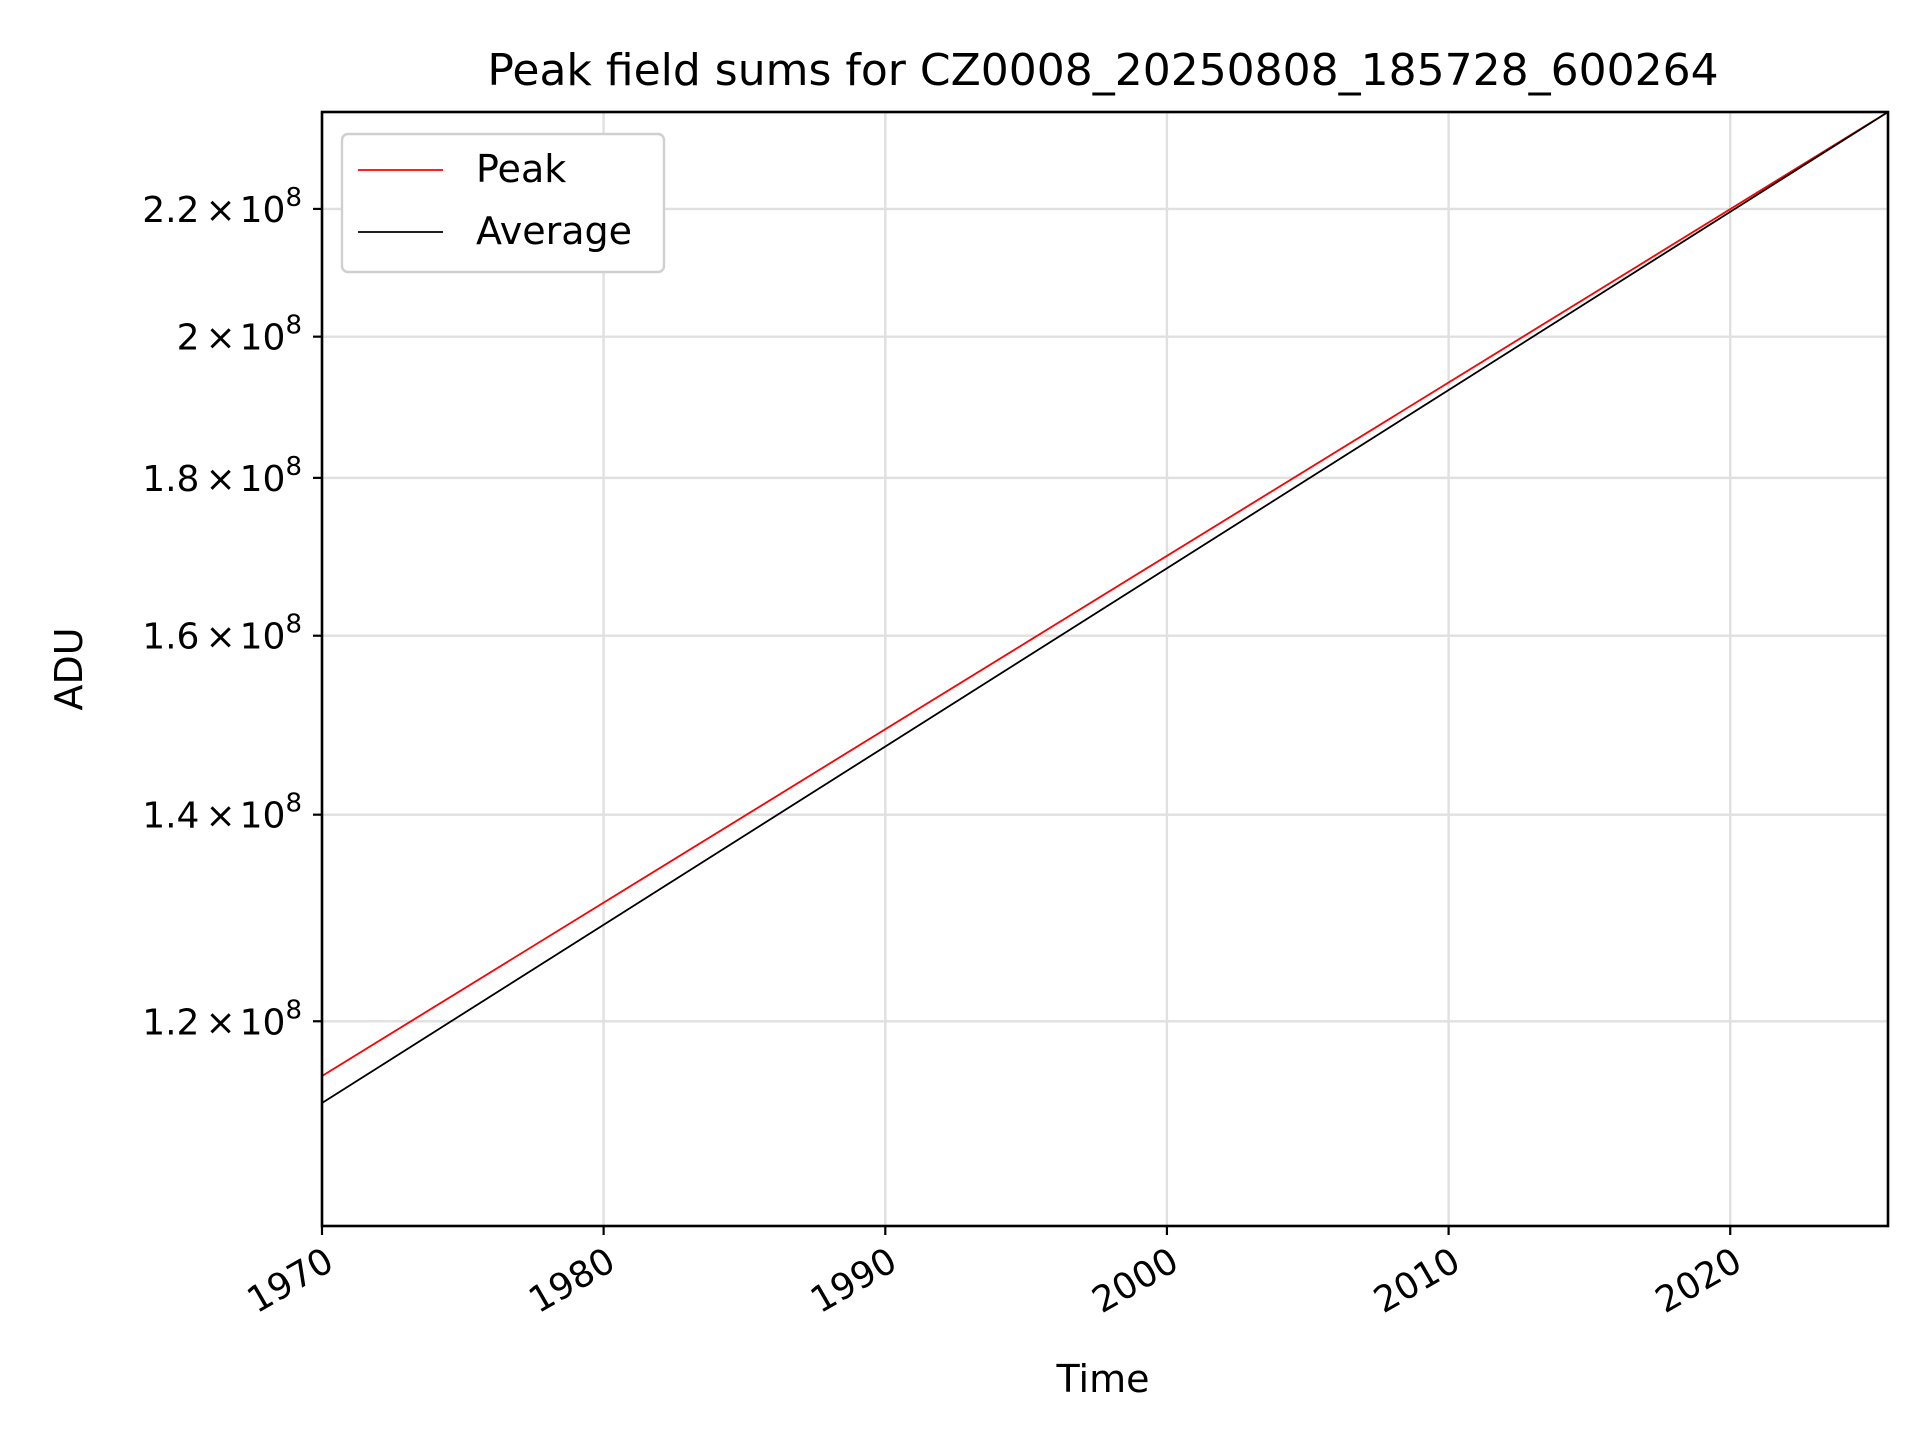 The image size is (1920, 1440). I want to click on x-tick-label: 2000, so click(1136, 1280).